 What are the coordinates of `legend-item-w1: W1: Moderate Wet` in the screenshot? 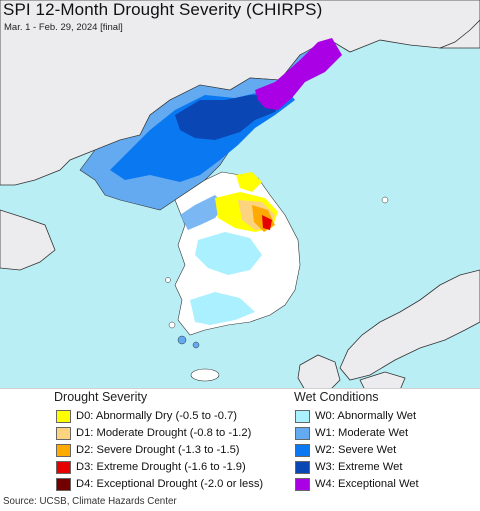 It's located at (351, 433).